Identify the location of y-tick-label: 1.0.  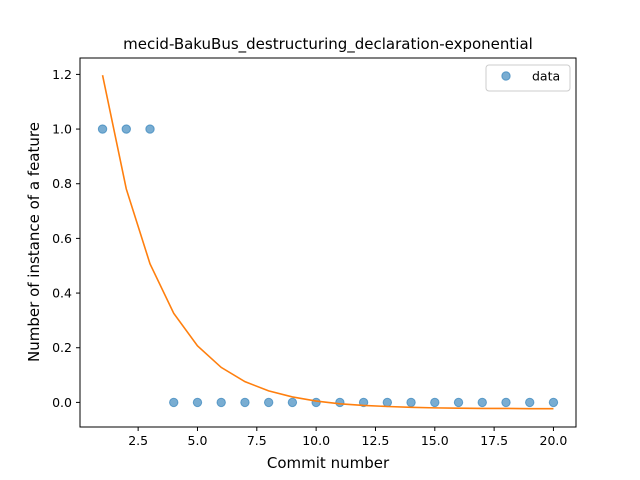
(62, 129).